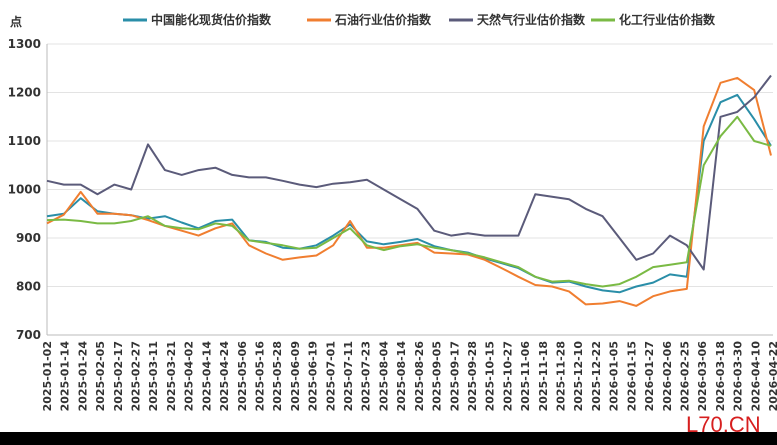 This screenshot has height=445, width=777. I want to click on y-tick-label: 700, so click(28, 335).